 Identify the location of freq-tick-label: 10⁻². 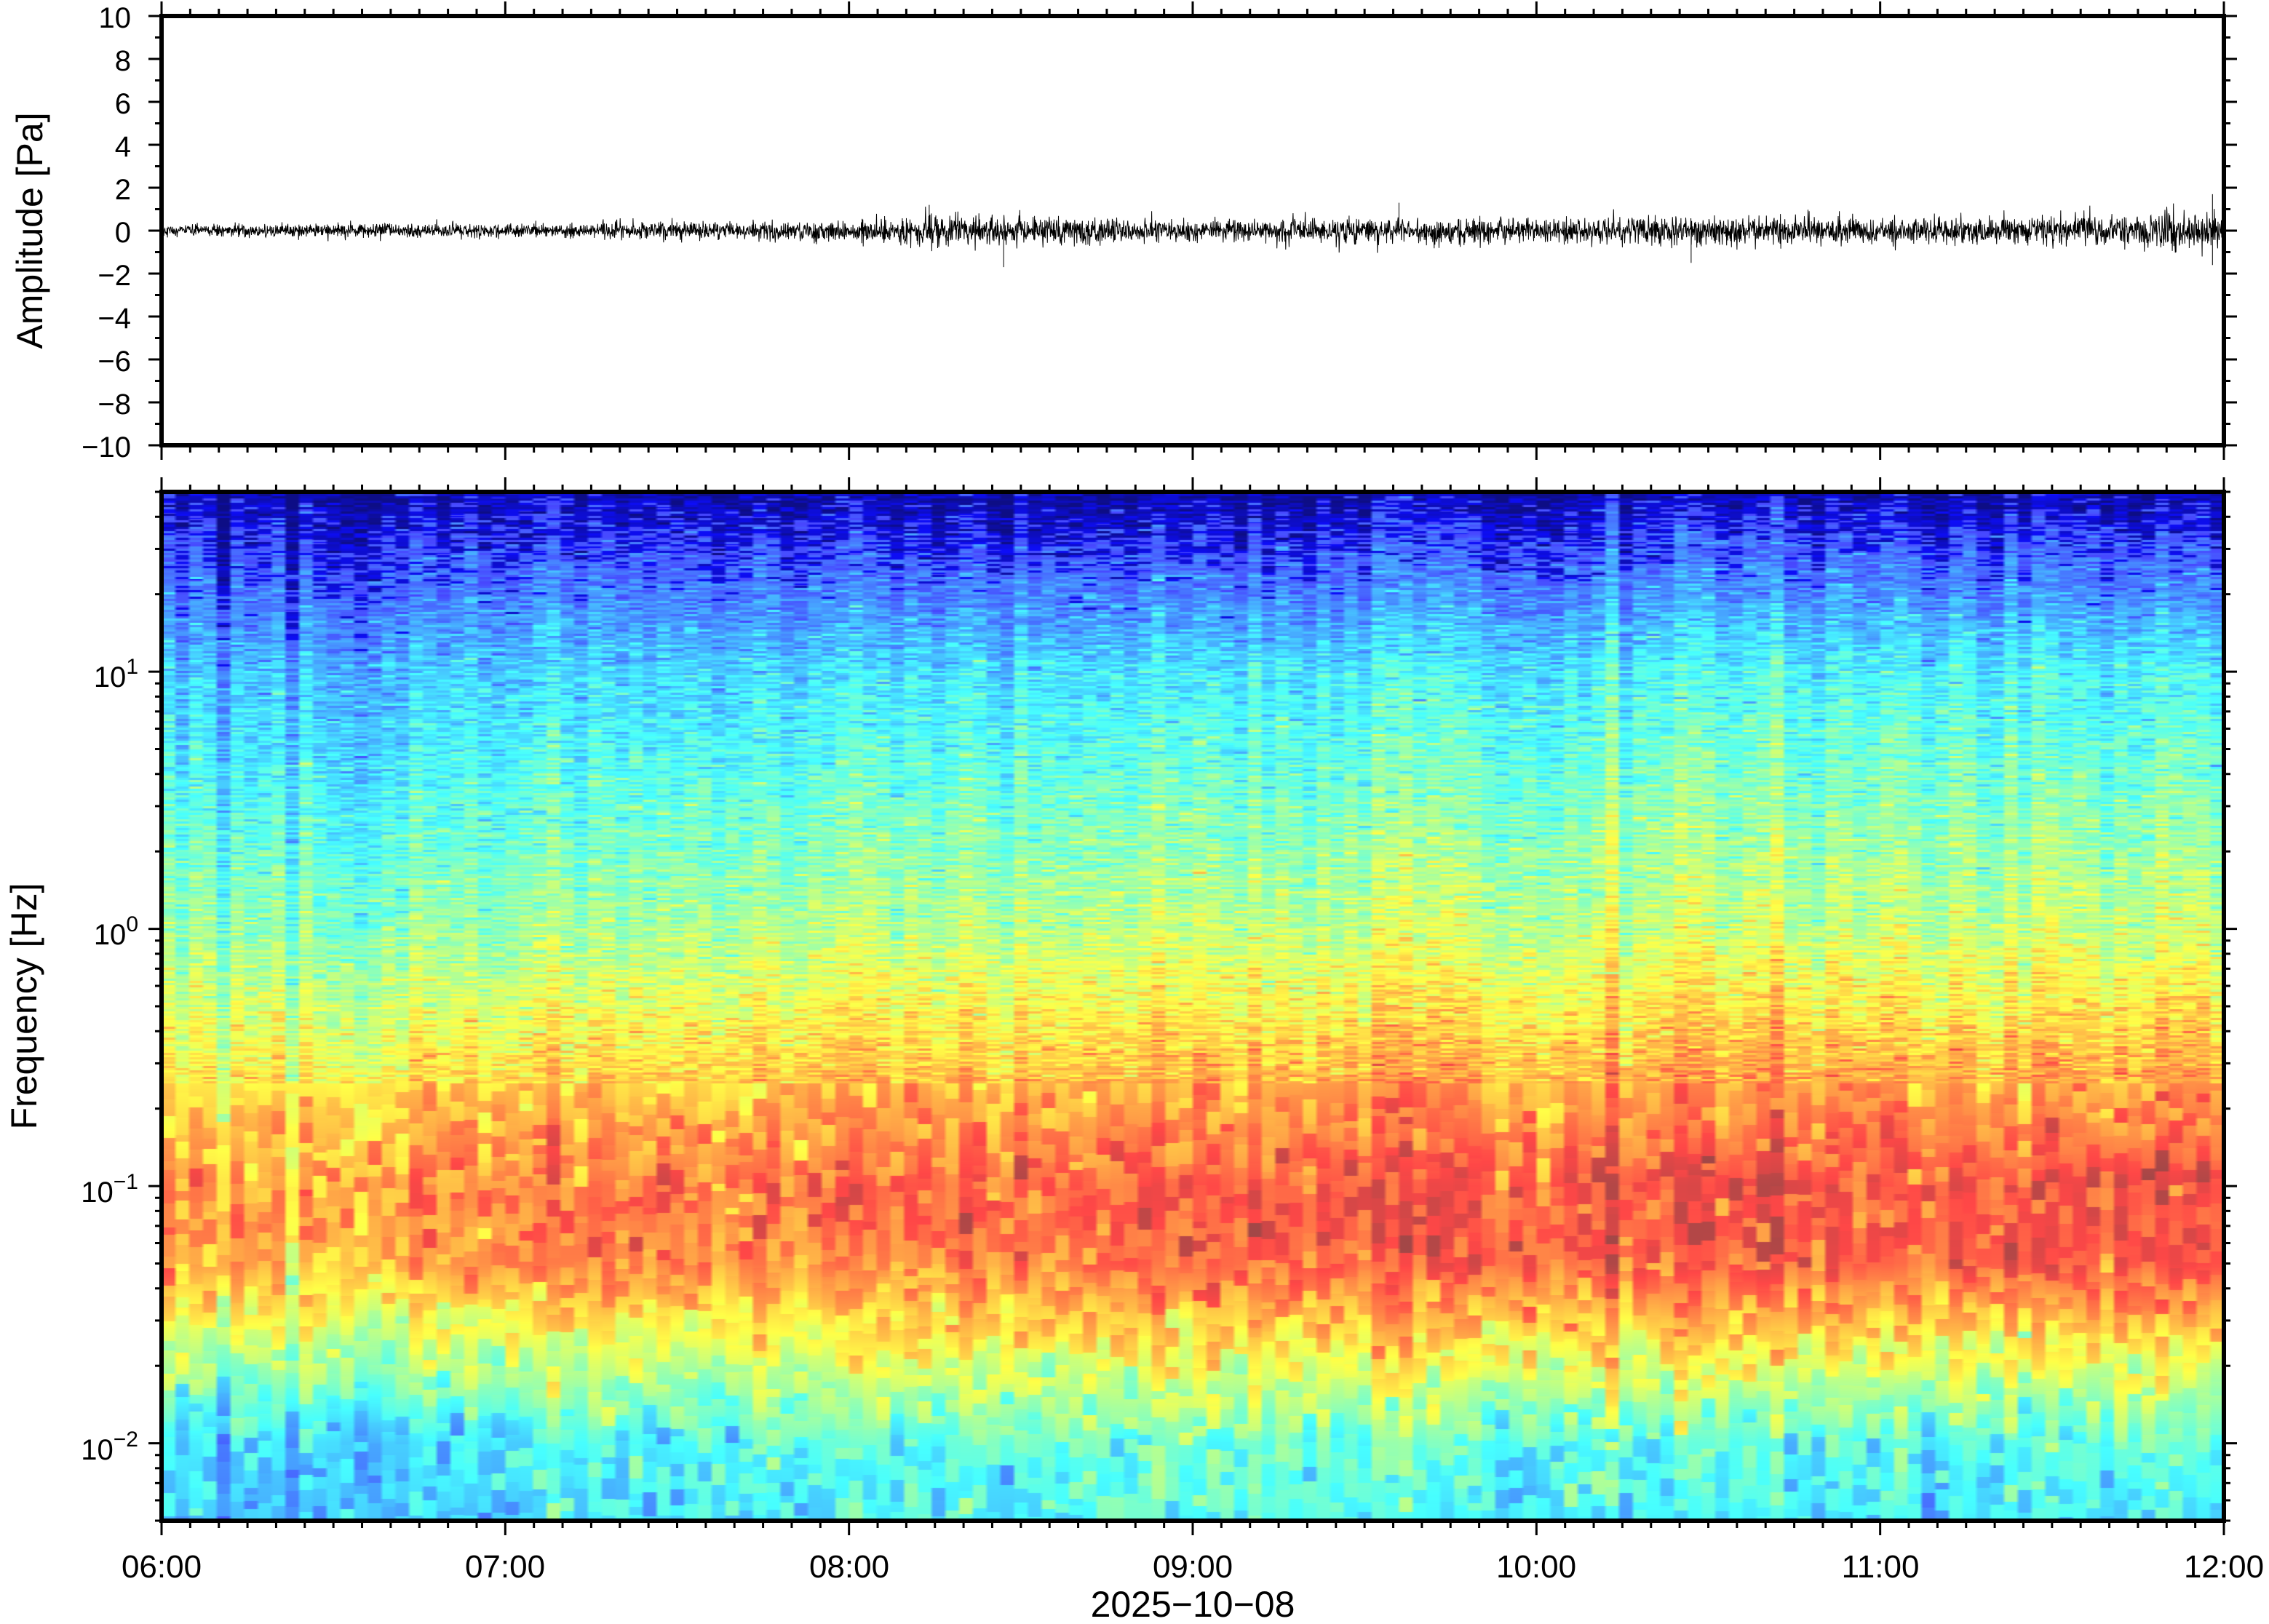
(110, 1447).